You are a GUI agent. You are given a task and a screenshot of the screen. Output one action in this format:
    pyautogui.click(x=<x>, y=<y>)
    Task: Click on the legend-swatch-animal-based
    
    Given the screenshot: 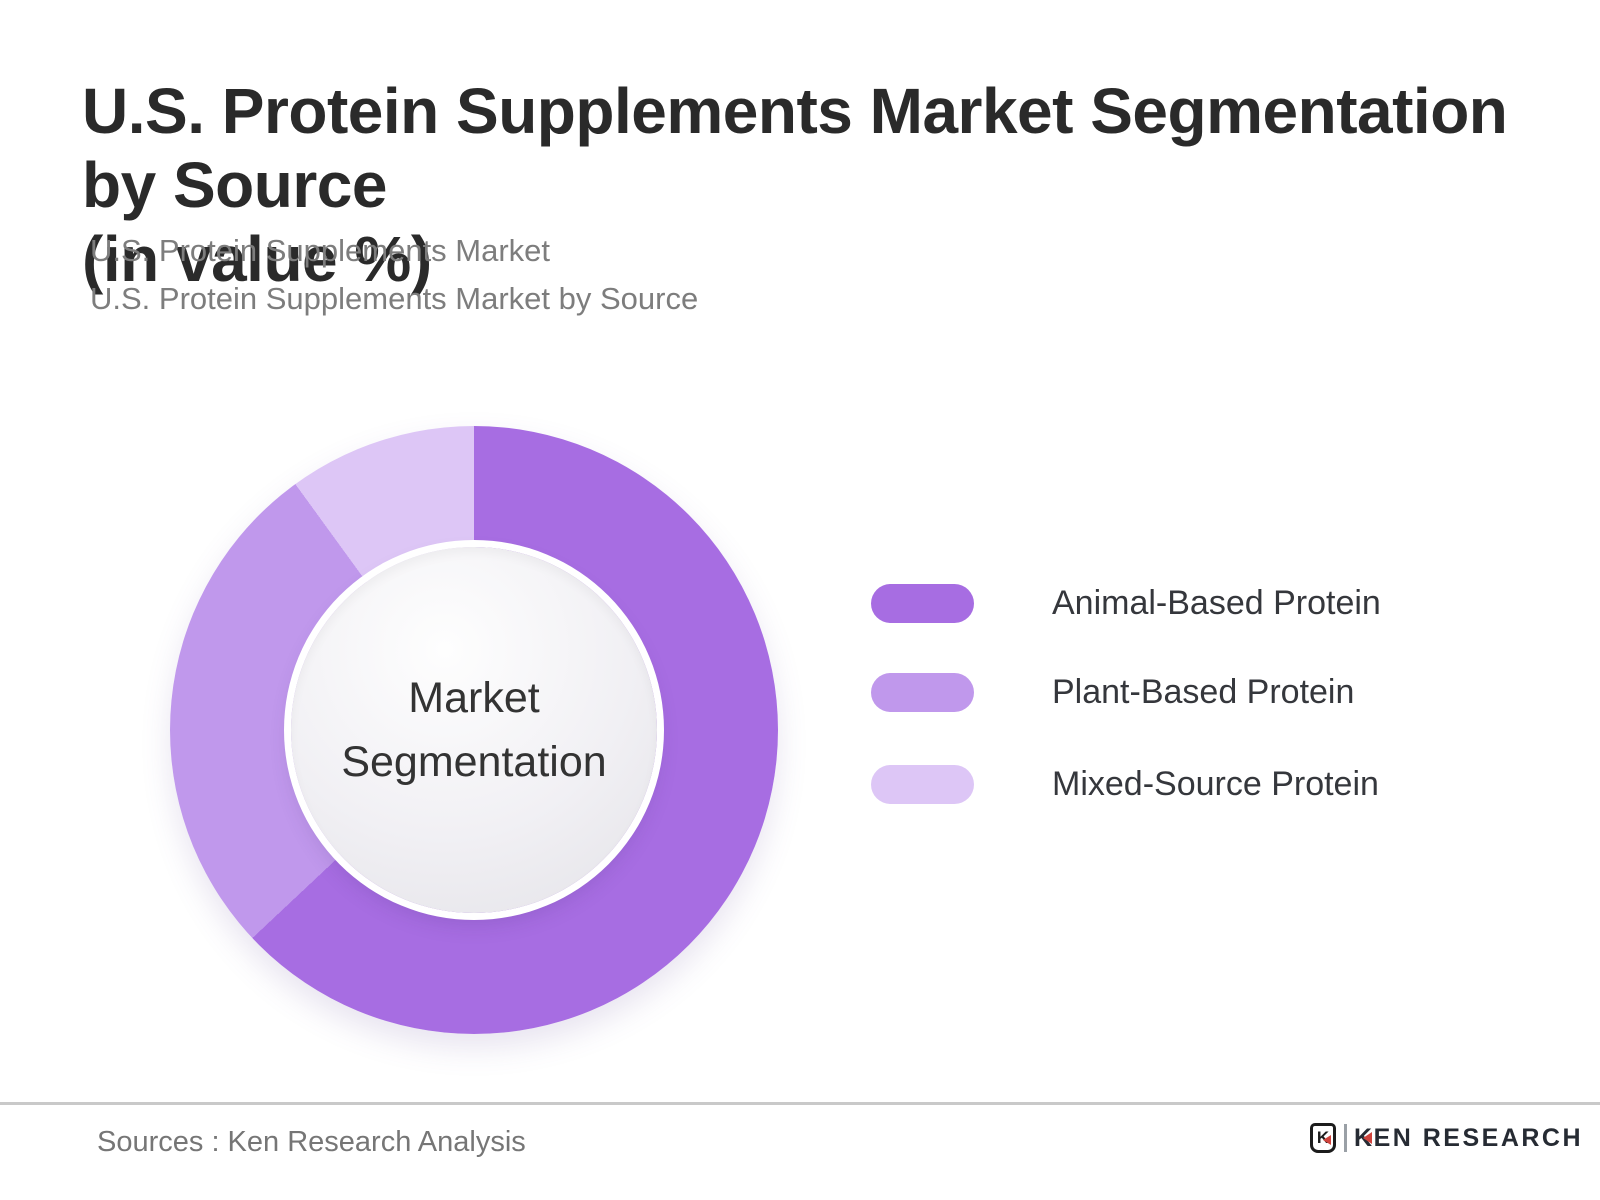 What is the action you would take?
    pyautogui.click(x=922, y=603)
    